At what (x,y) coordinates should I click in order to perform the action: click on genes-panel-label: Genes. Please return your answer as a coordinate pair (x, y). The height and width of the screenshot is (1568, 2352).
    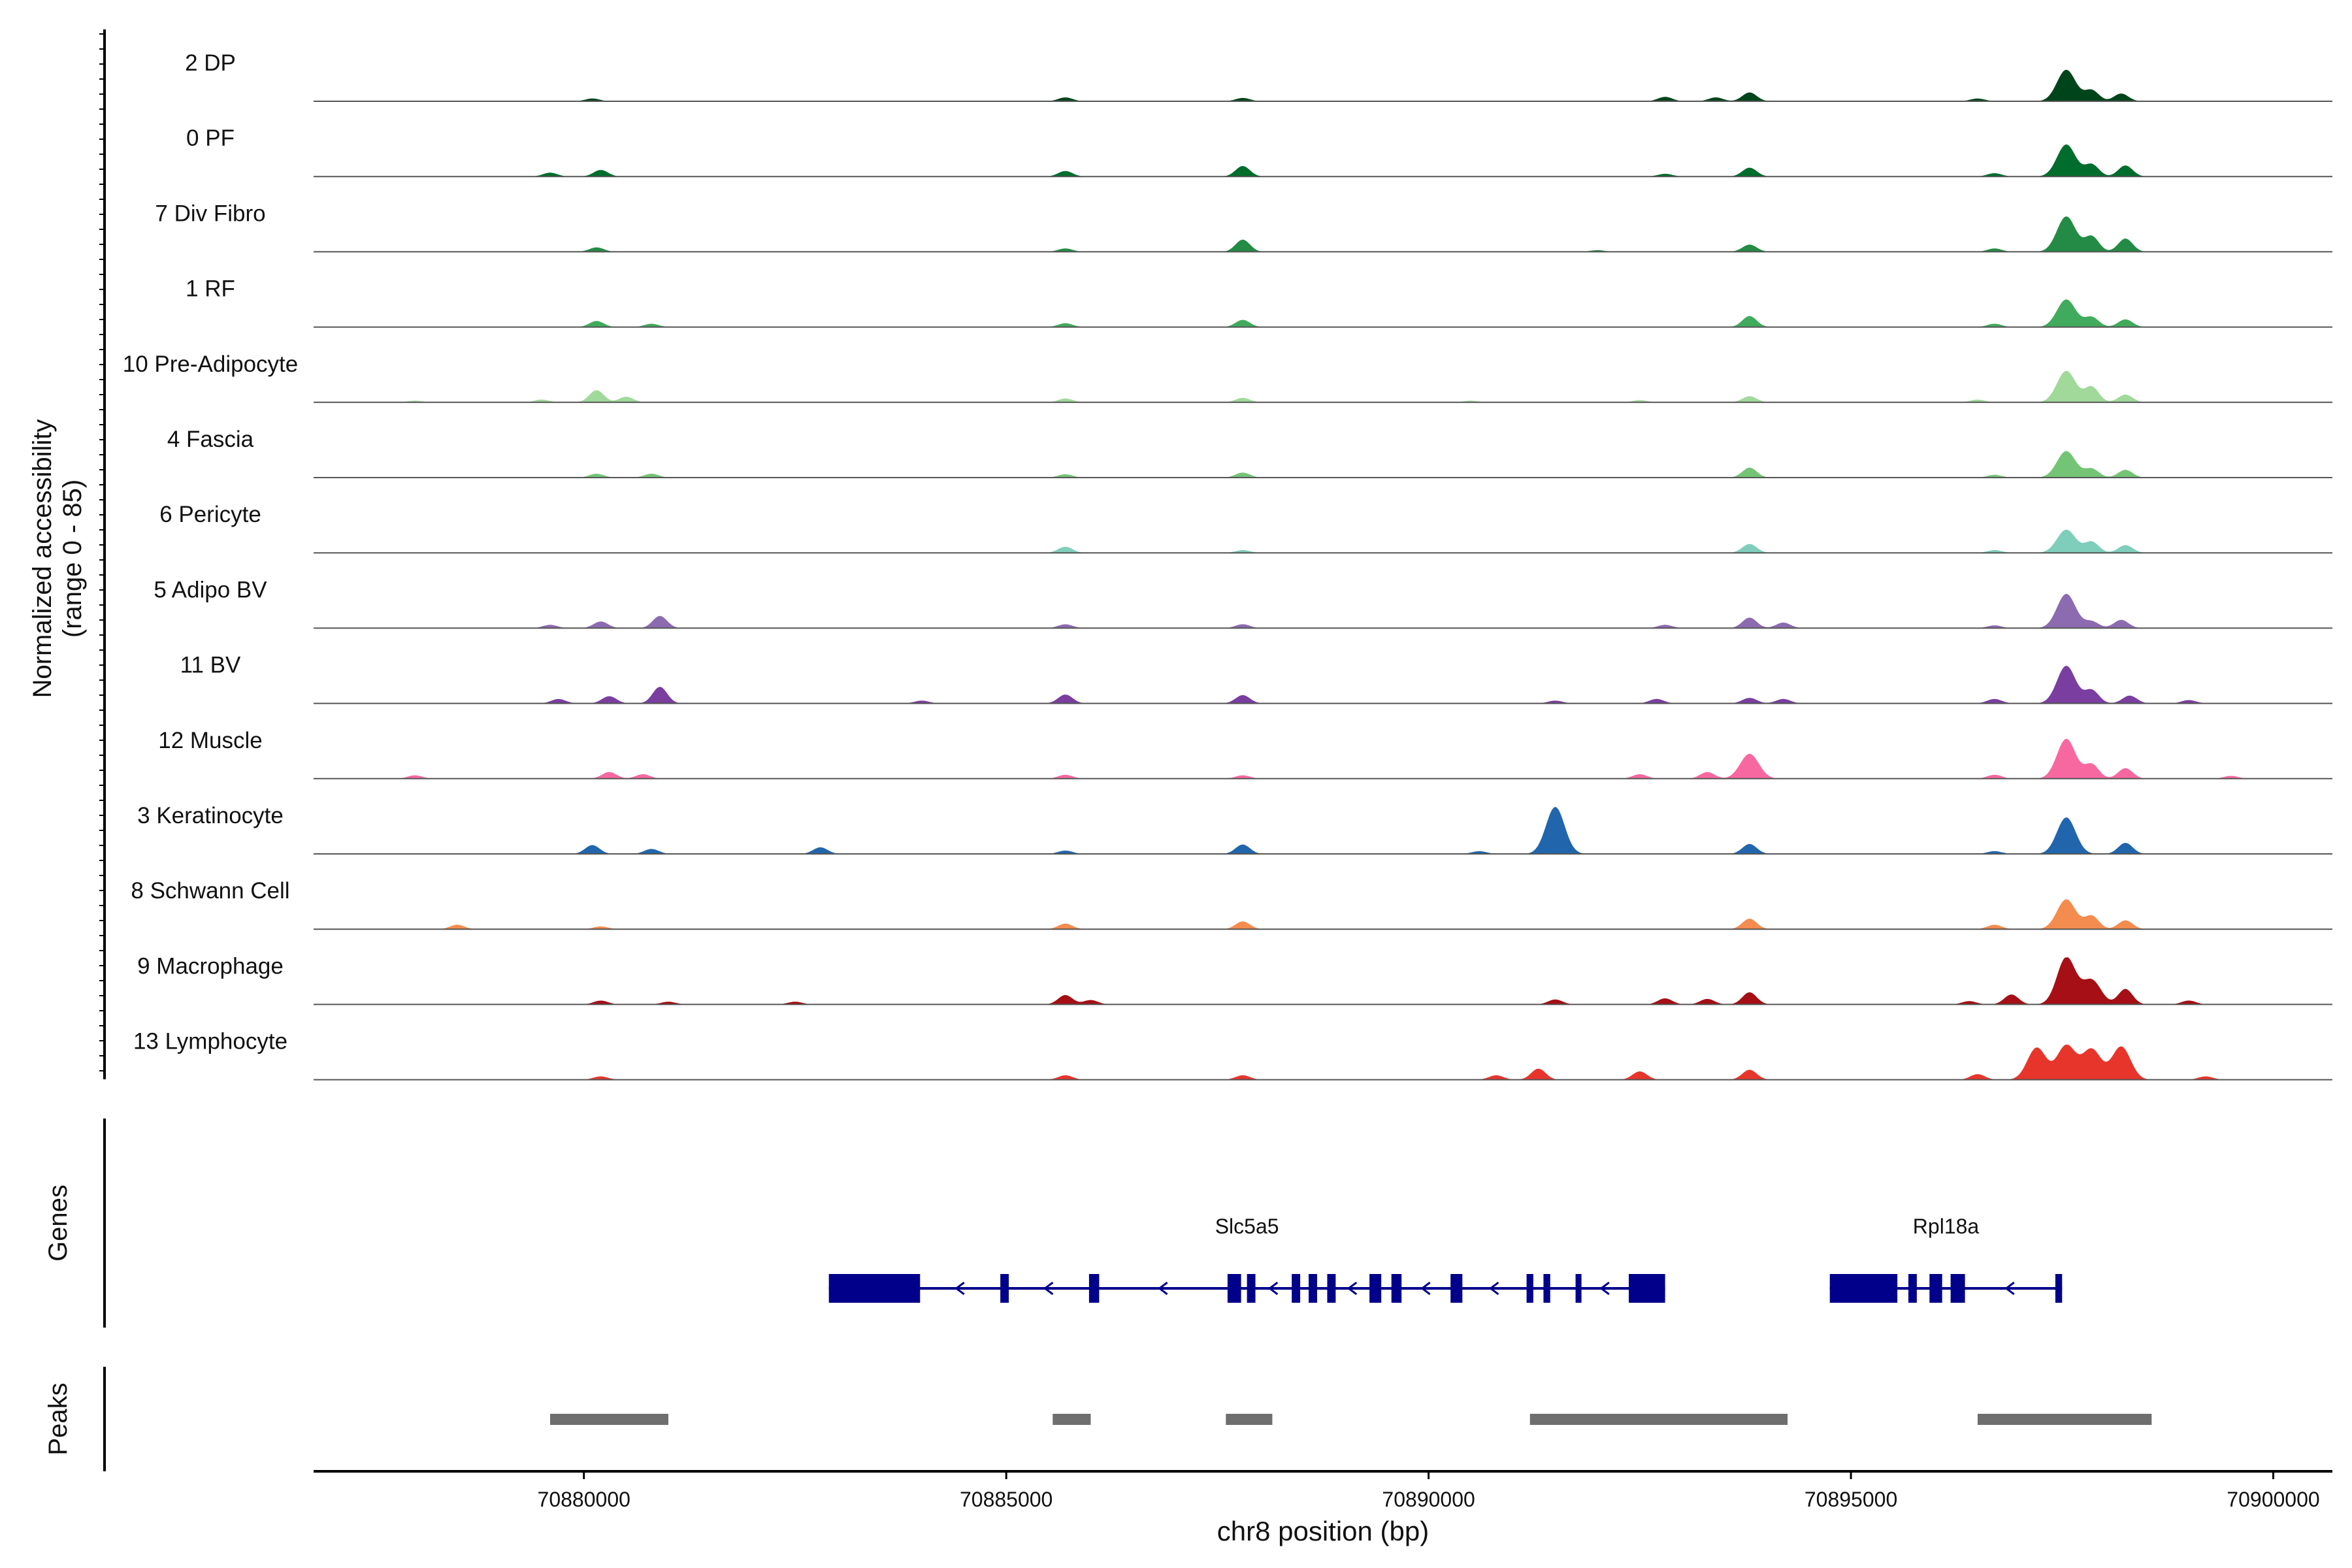
    Looking at the image, I should click on (58, 1223).